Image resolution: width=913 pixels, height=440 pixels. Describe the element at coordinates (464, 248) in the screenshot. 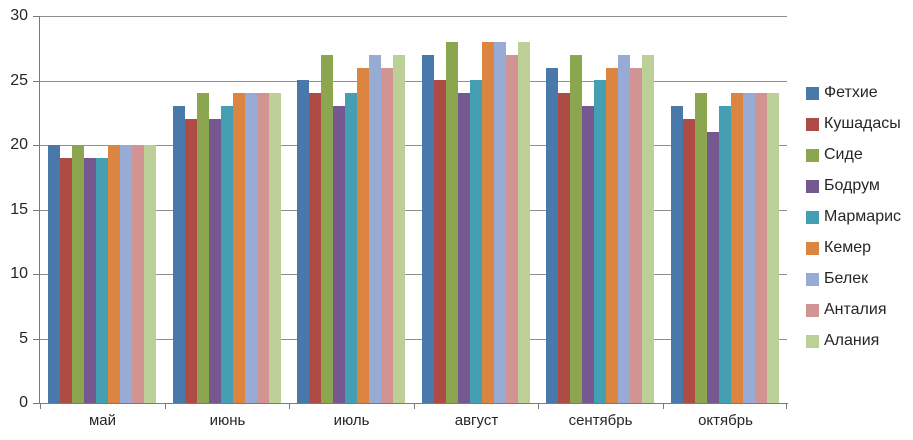

I see `bar-Бодрум-август` at that location.